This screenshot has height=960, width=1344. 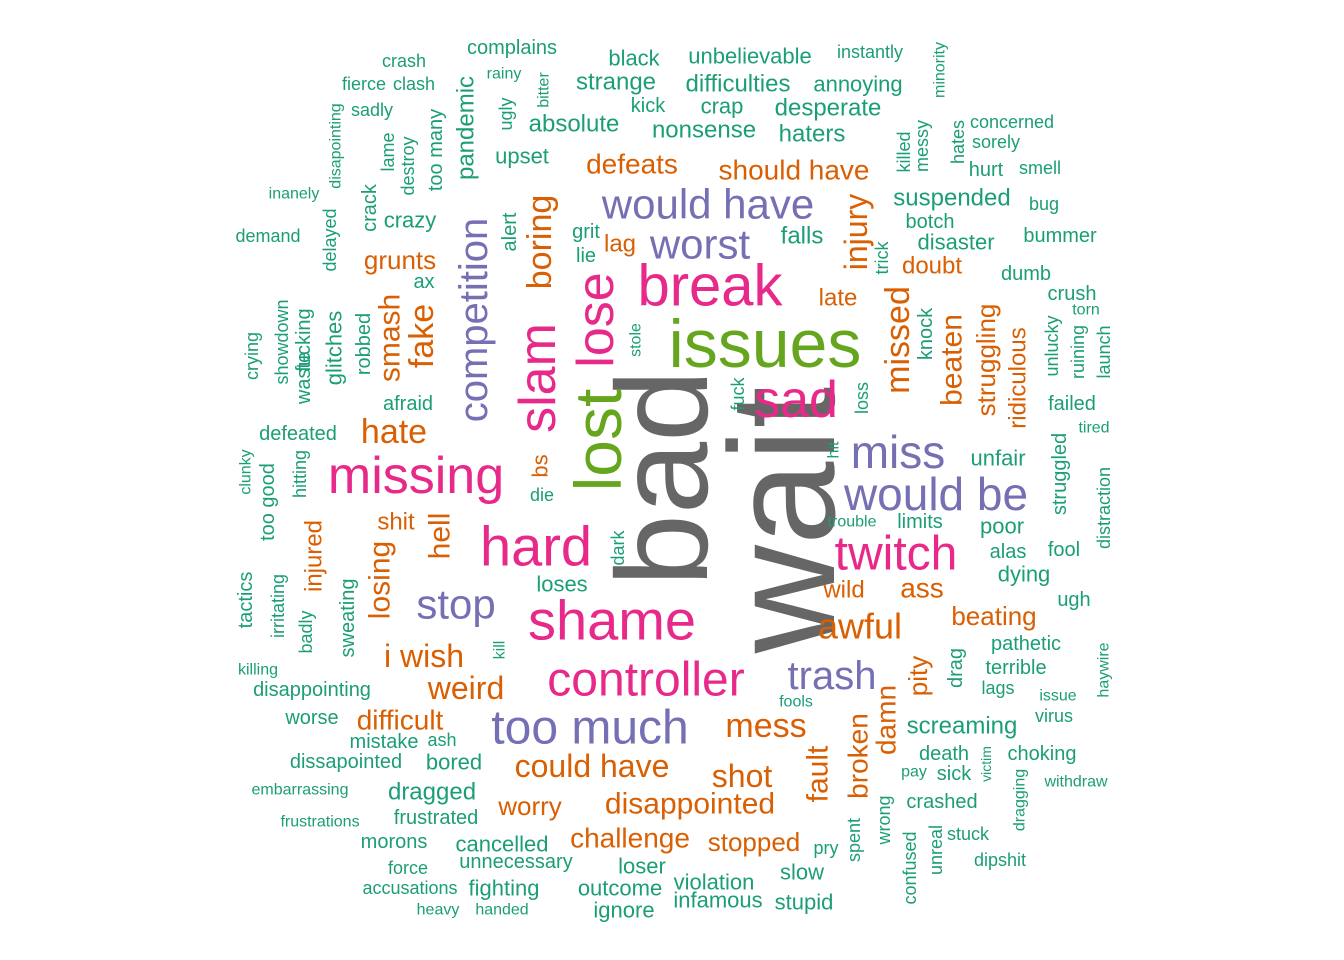 I want to click on word-difficult: difficult, so click(x=400, y=720).